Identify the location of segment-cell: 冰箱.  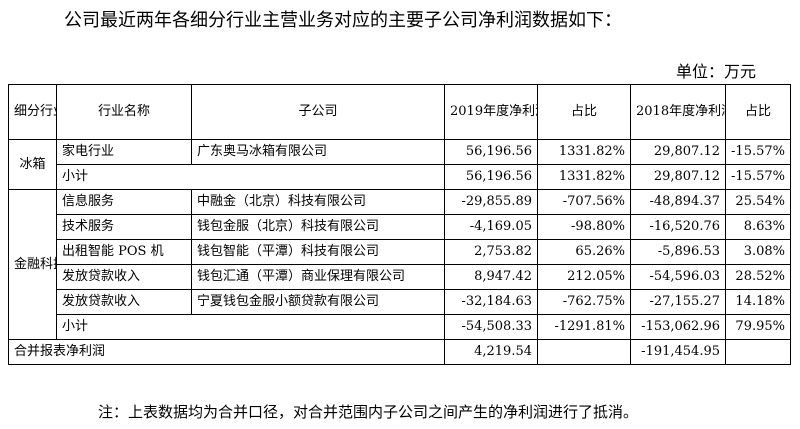
(32, 164).